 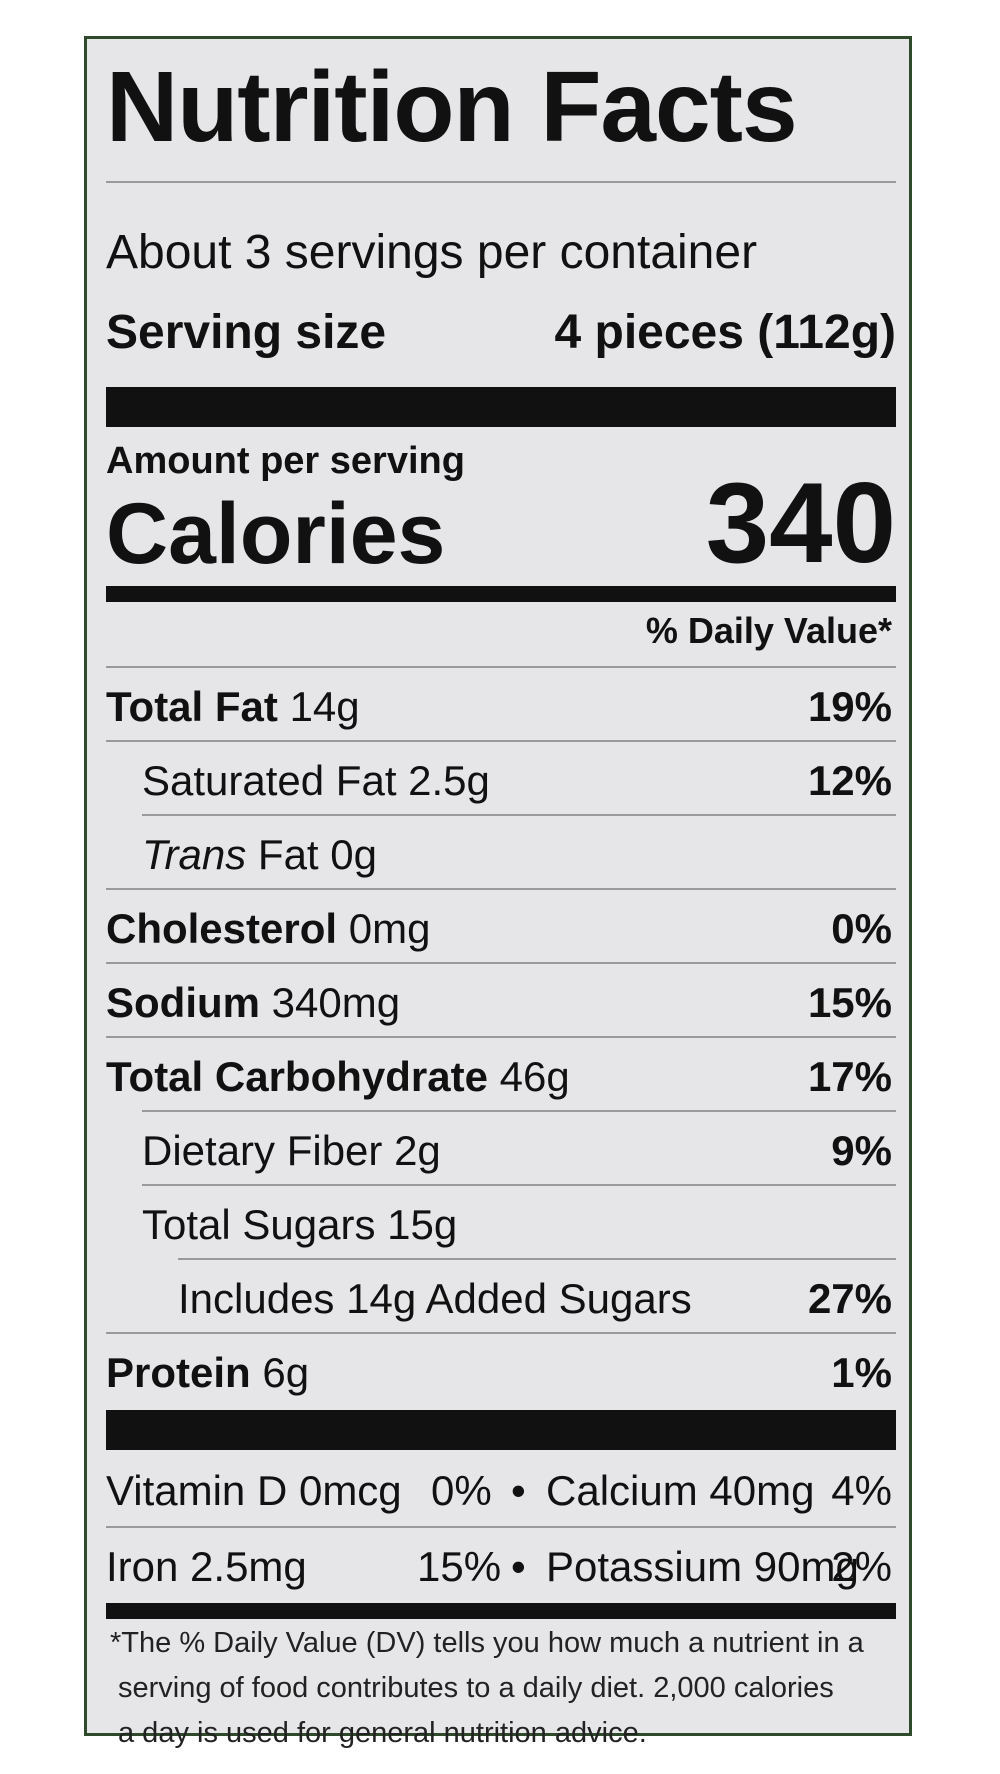 What do you see at coordinates (222, 928) in the screenshot?
I see `nutrient-name: Cholesterol` at bounding box center [222, 928].